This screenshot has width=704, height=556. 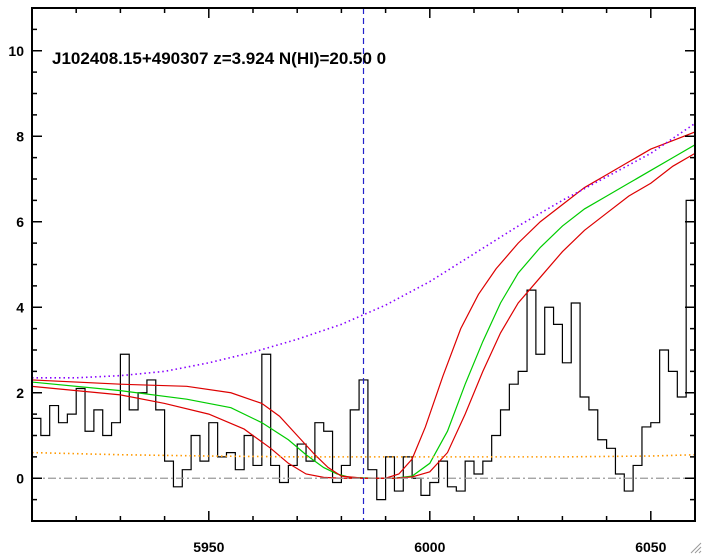 What do you see at coordinates (219, 58) in the screenshot?
I see `chart-title: J102408.15+490307 z=3.924 N(HI)=20.50 0` at bounding box center [219, 58].